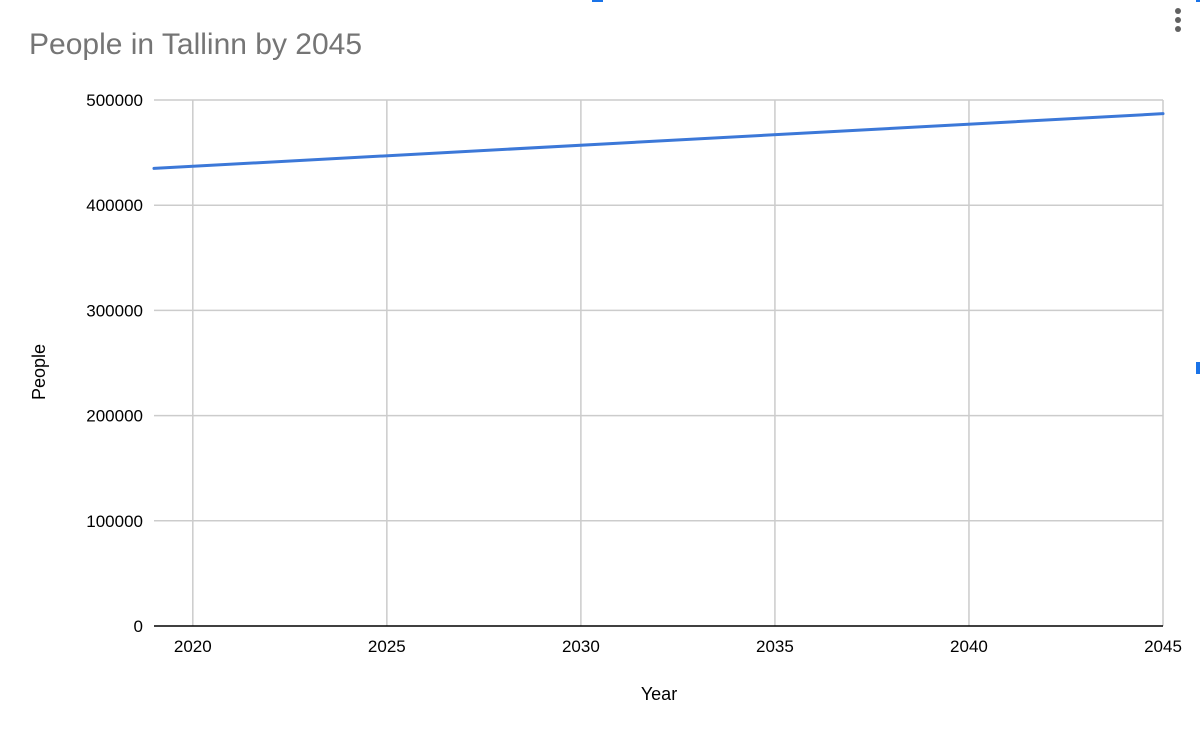 This screenshot has width=1200, height=737. Describe the element at coordinates (39, 372) in the screenshot. I see `y-axis-title: People` at that location.